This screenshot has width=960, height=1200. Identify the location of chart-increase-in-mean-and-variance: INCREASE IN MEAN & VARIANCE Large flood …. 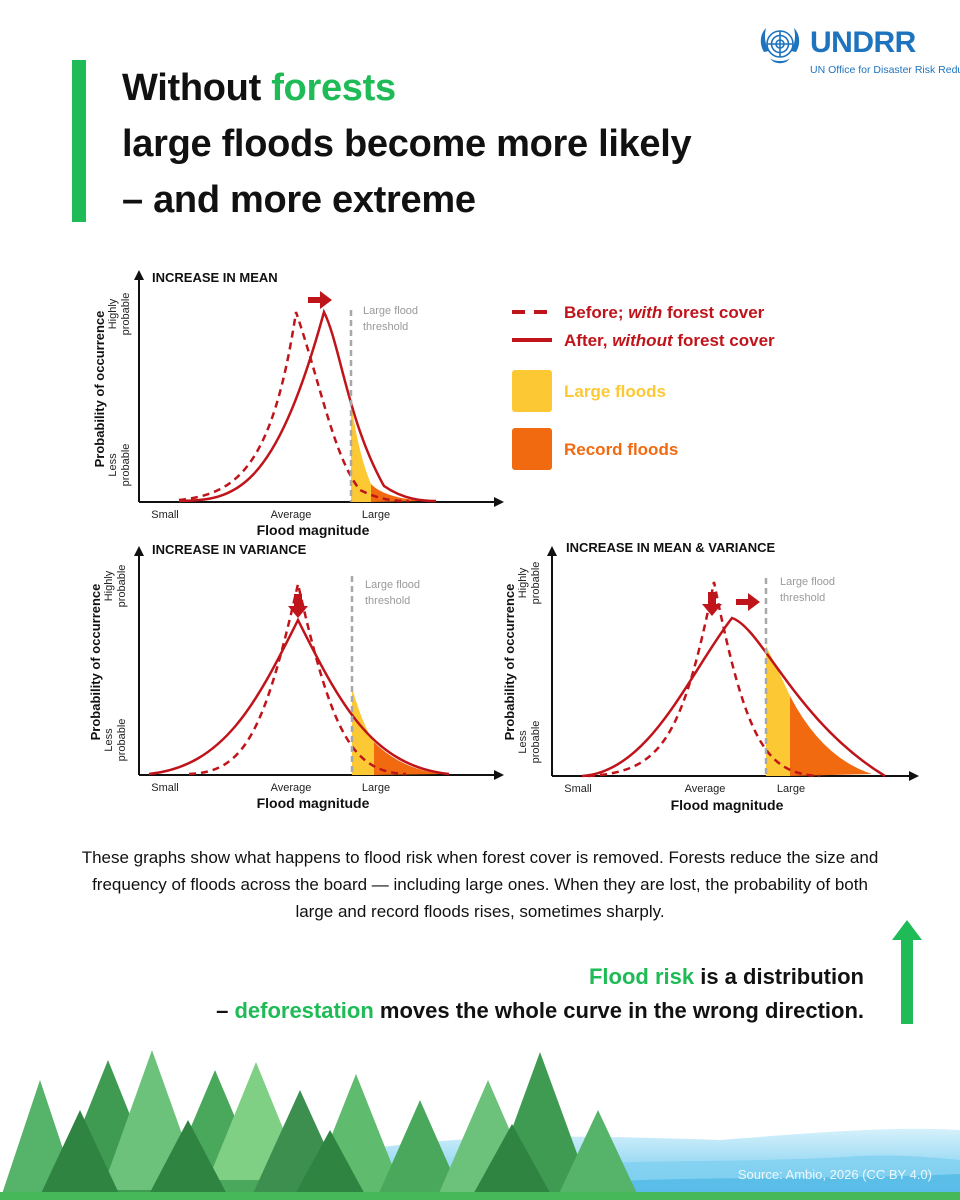
(710, 674).